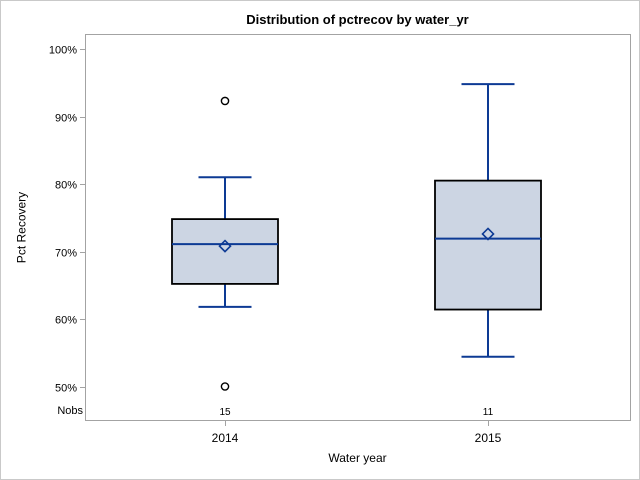  What do you see at coordinates (66, 119) in the screenshot?
I see `y-tick-label: 90%` at bounding box center [66, 119].